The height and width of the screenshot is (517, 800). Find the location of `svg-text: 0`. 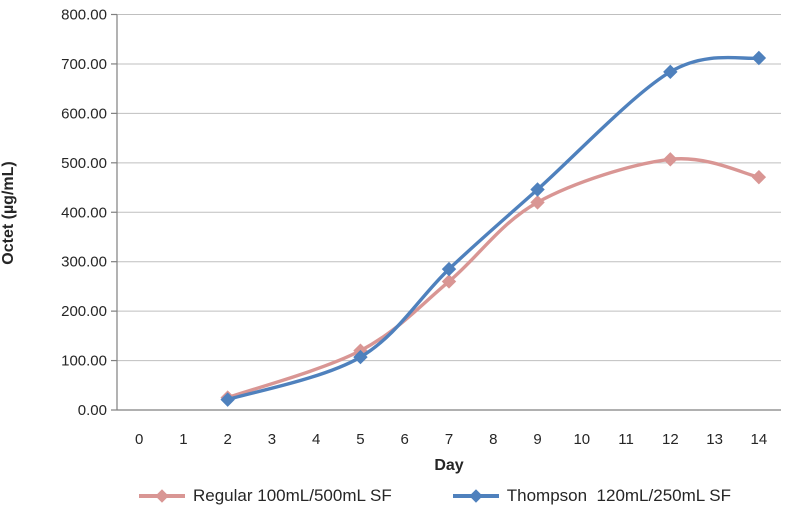

svg-text: 0 is located at coordinates (139, 439).